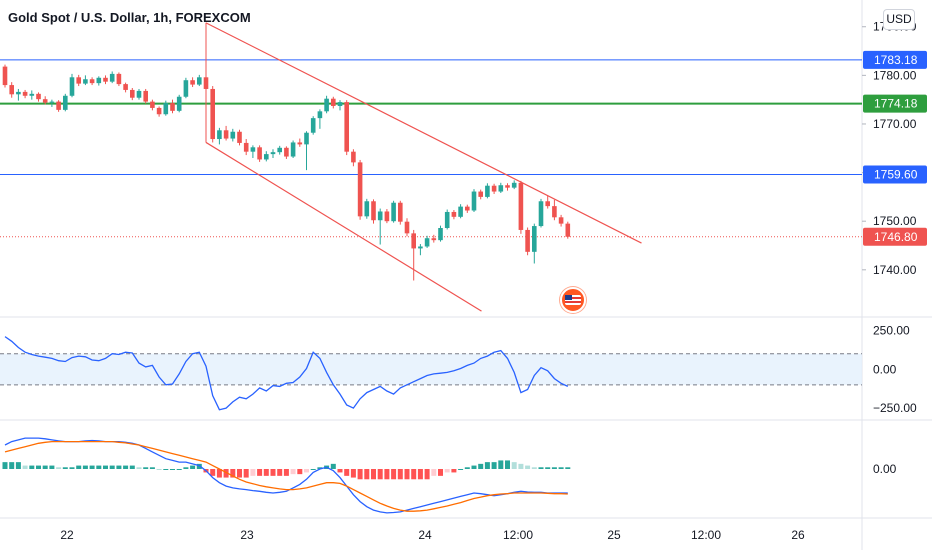 This screenshot has width=932, height=550. What do you see at coordinates (895, 148) in the screenshot?
I see `price-tags: 1783.18 1774.18 1759.60 1746.80` at bounding box center [895, 148].